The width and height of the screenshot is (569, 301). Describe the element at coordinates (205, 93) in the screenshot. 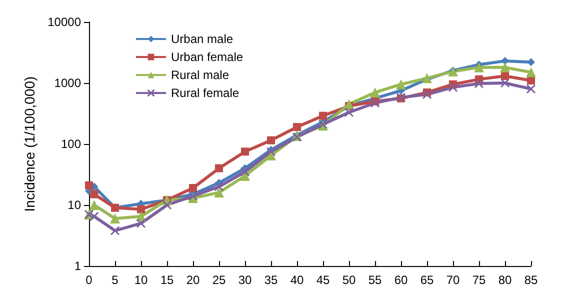

I see `legend-label: Rural female` at that location.